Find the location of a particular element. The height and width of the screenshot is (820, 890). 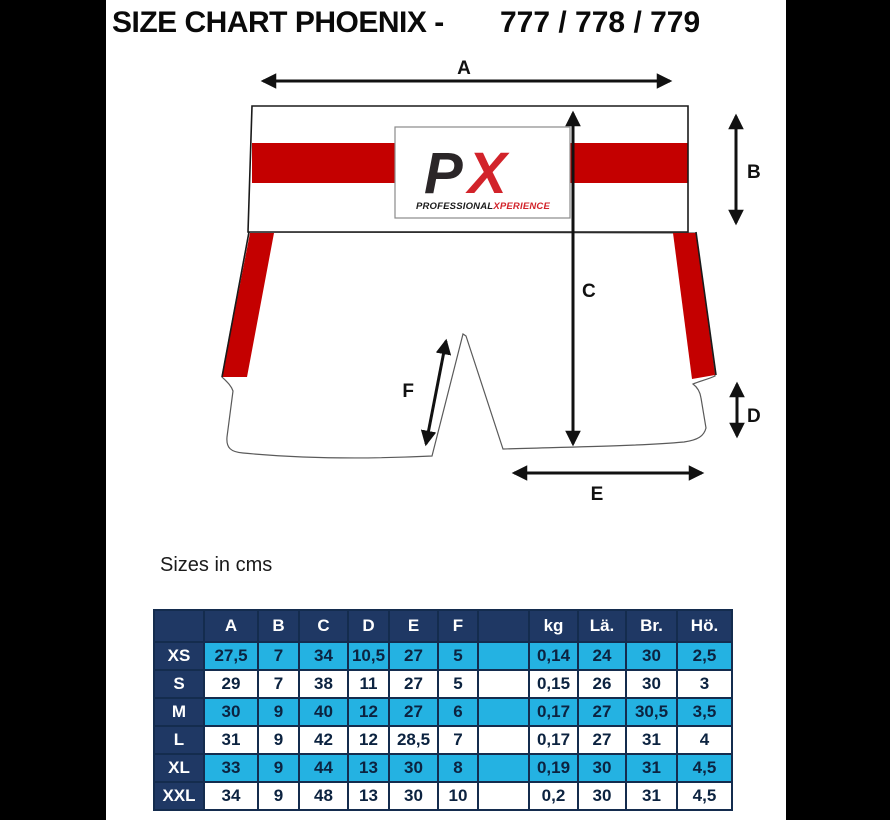

logo-caption: PROFESSIONALXPERIENCE is located at coordinates (483, 206).